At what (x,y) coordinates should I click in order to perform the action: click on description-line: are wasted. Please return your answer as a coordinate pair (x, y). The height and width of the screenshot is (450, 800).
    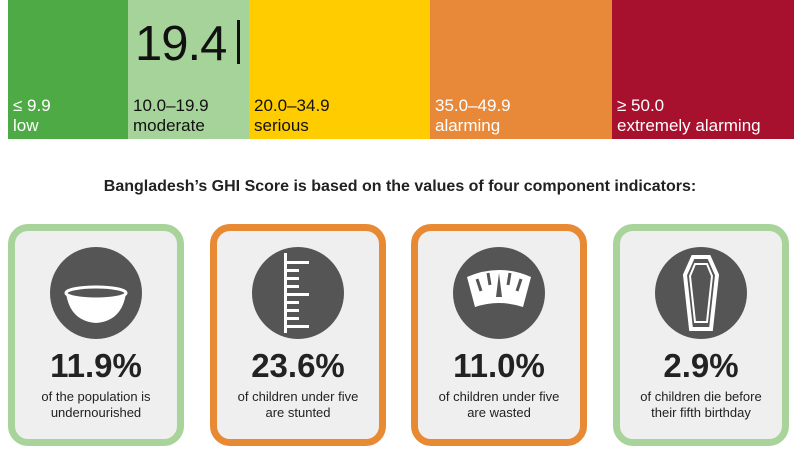
    Looking at the image, I should click on (499, 412).